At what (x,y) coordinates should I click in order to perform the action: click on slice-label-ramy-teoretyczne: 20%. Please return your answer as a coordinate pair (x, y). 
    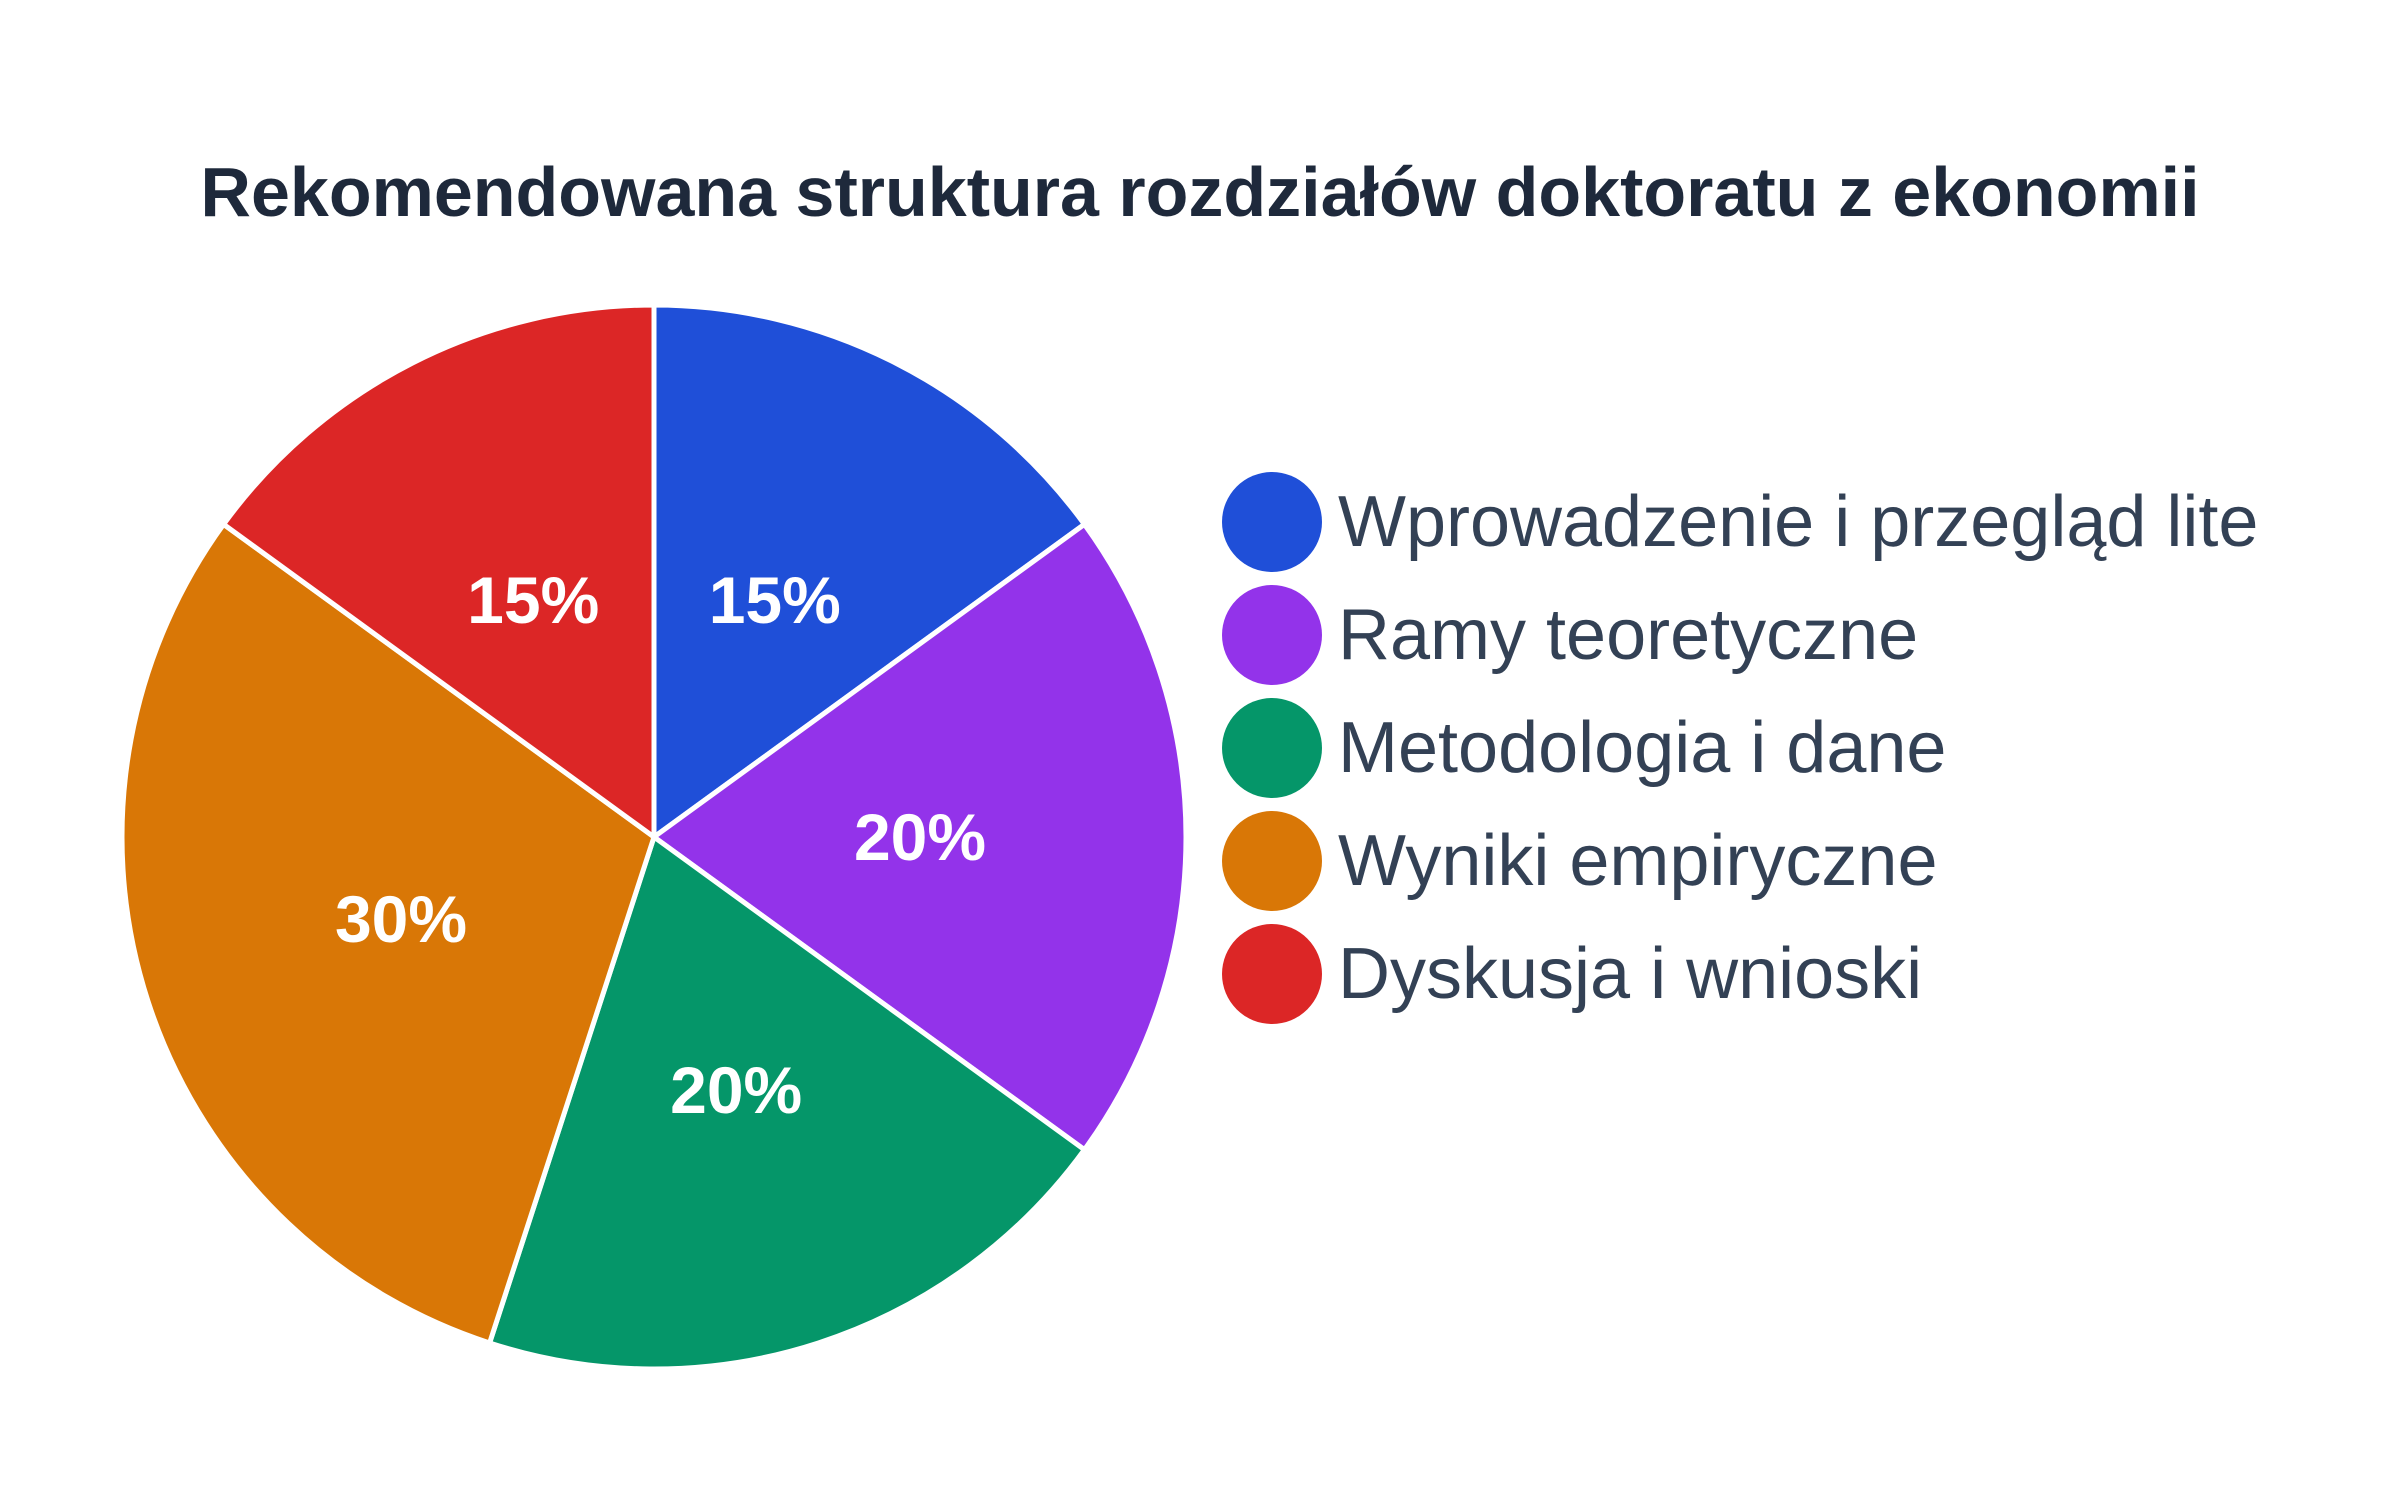
    Looking at the image, I should click on (920, 837).